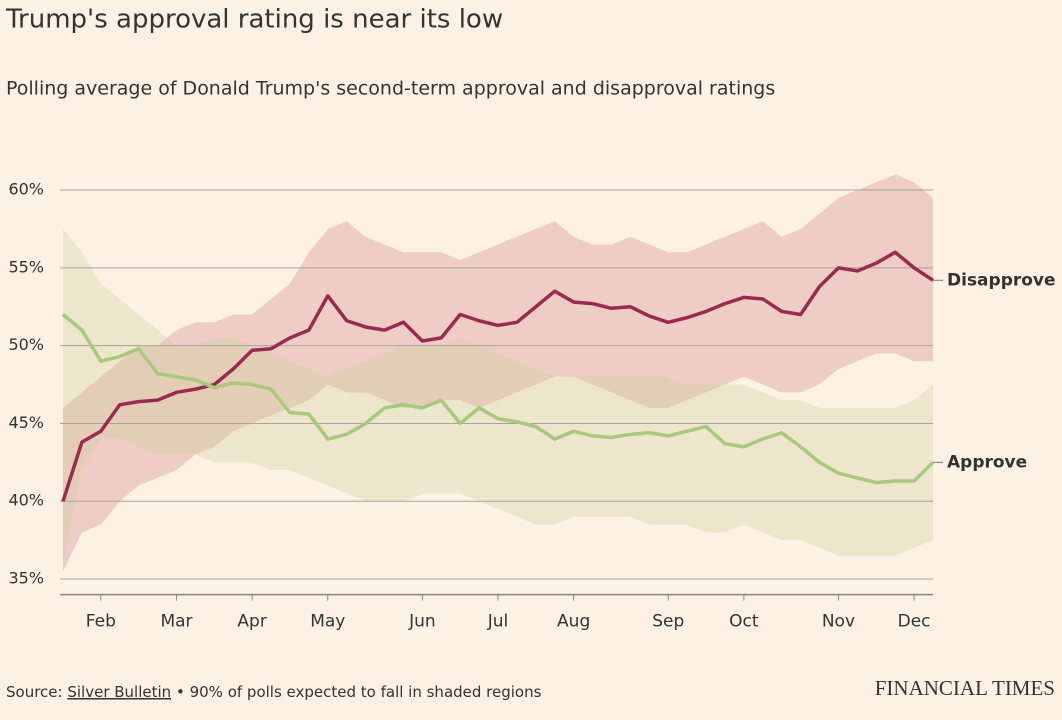 The image size is (1062, 720). What do you see at coordinates (838, 622) in the screenshot?
I see `x-tick-label: Nov` at bounding box center [838, 622].